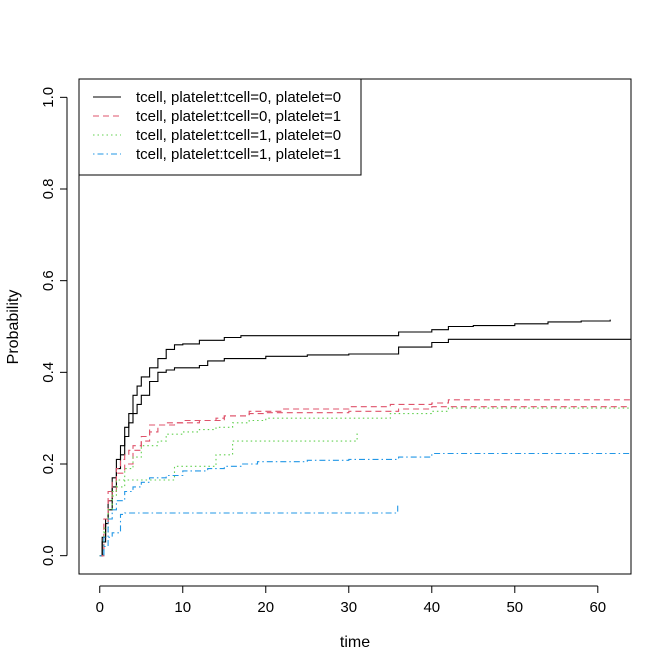 Image resolution: width=672 pixels, height=672 pixels. What do you see at coordinates (238, 97) in the screenshot?
I see `legend-label-1: tcell, platelet:tcell=0, platelet=0` at bounding box center [238, 97].